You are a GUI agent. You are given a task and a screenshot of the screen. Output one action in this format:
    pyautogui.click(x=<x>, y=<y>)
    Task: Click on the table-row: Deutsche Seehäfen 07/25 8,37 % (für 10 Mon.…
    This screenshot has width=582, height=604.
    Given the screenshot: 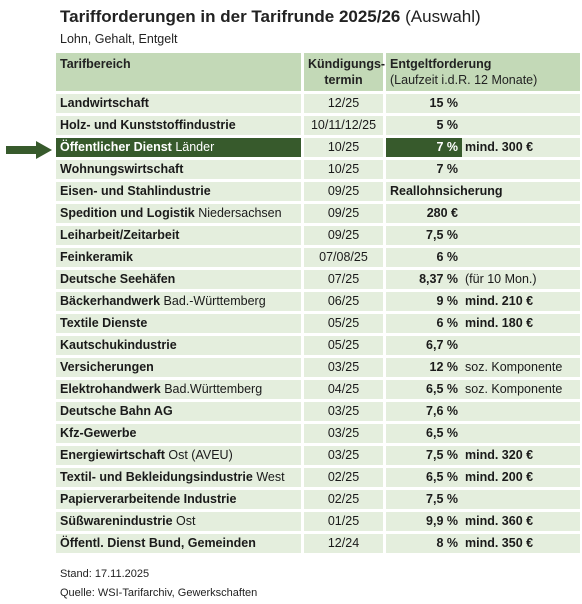 What is the action you would take?
    pyautogui.click(x=318, y=279)
    